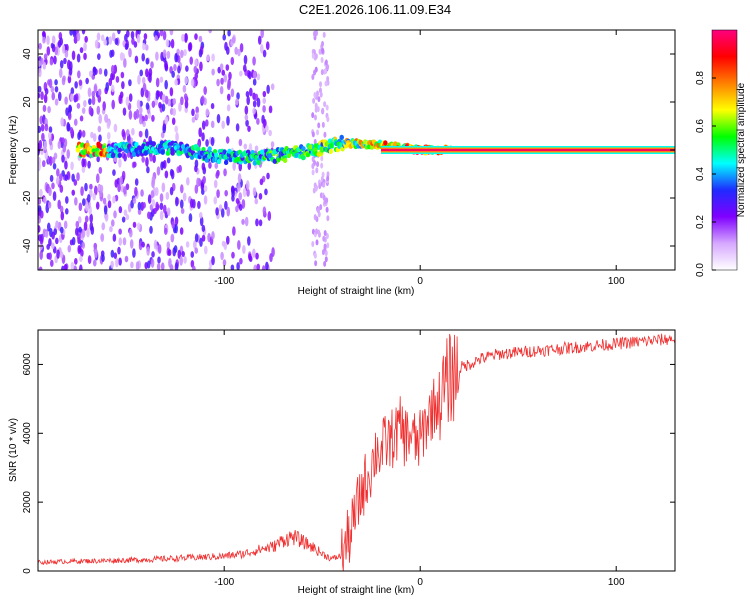 Image resolution: width=750 pixels, height=600 pixels. What do you see at coordinates (700, 126) in the screenshot?
I see `colorbar-tick-label: 0.6` at bounding box center [700, 126].